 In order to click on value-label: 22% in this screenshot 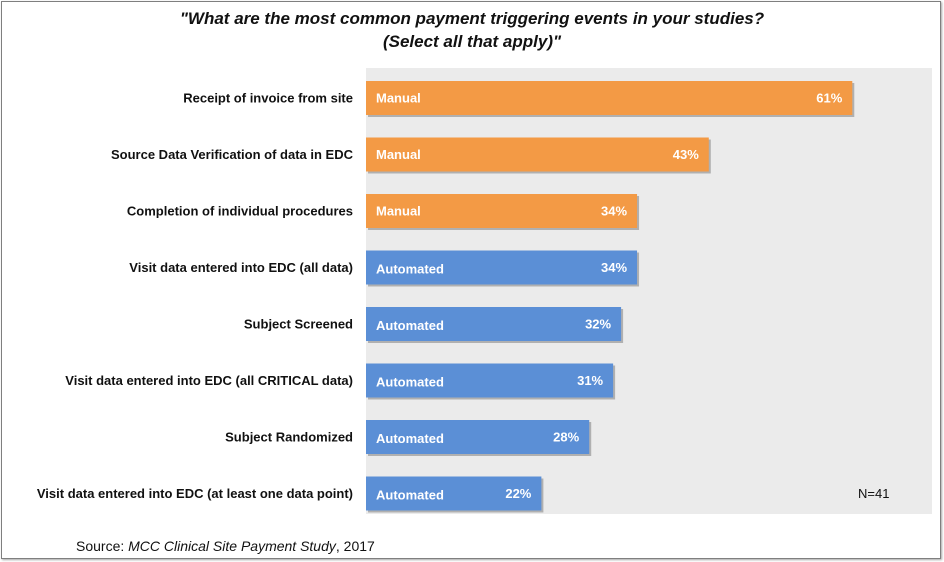, I will do `click(518, 493)`.